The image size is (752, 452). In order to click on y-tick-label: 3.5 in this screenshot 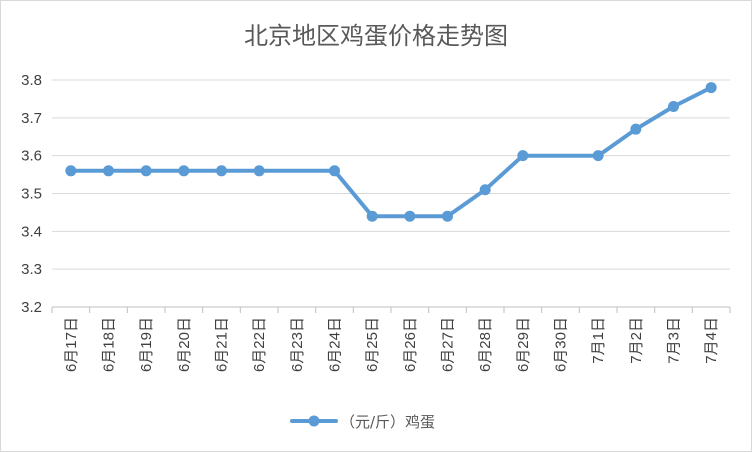, I will do `click(31, 194)`.